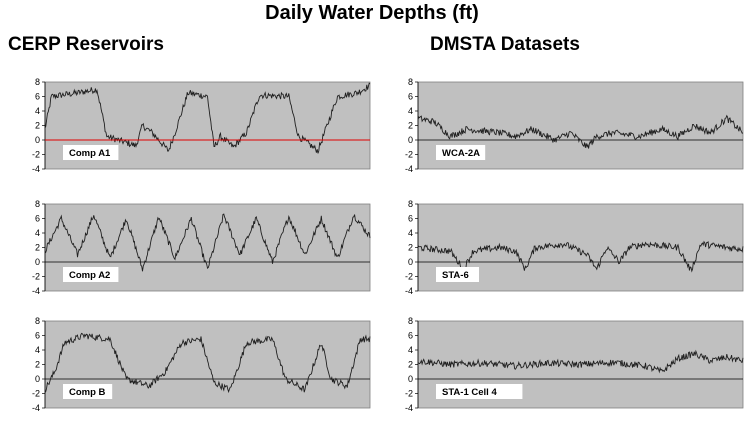 The image size is (744, 424). What do you see at coordinates (86, 44) in the screenshot?
I see `cerp-column-title: CERP Reservoirs` at bounding box center [86, 44].